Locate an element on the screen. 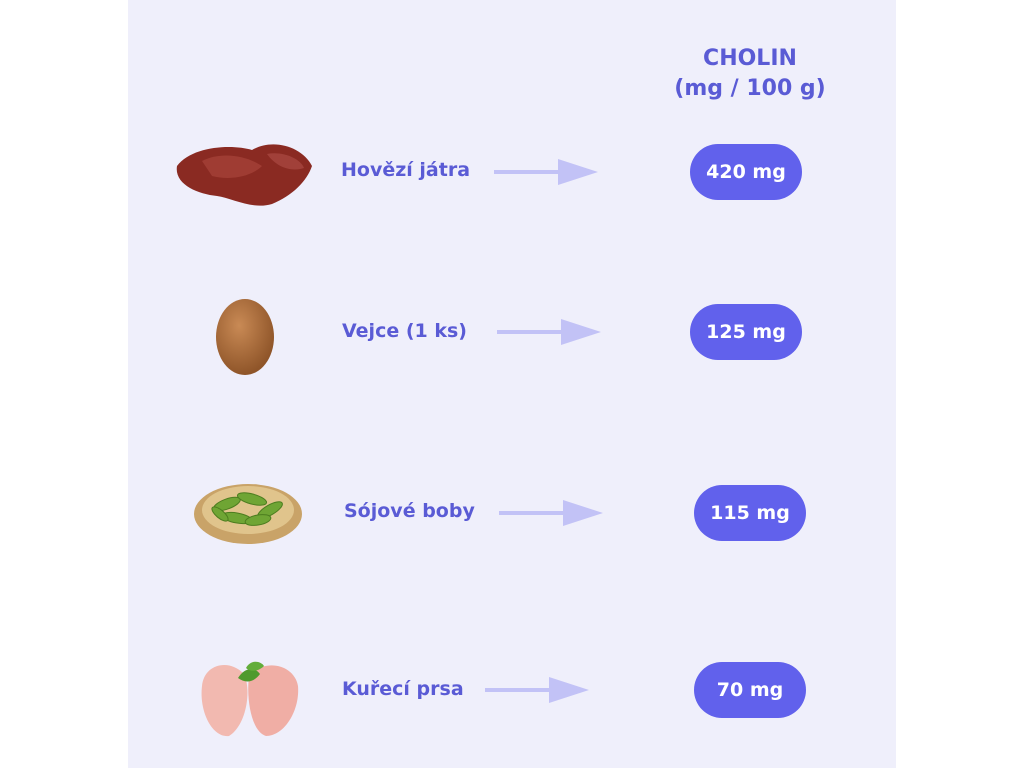 The image size is (1024, 768). value-pill: 70 mg is located at coordinates (750, 690).